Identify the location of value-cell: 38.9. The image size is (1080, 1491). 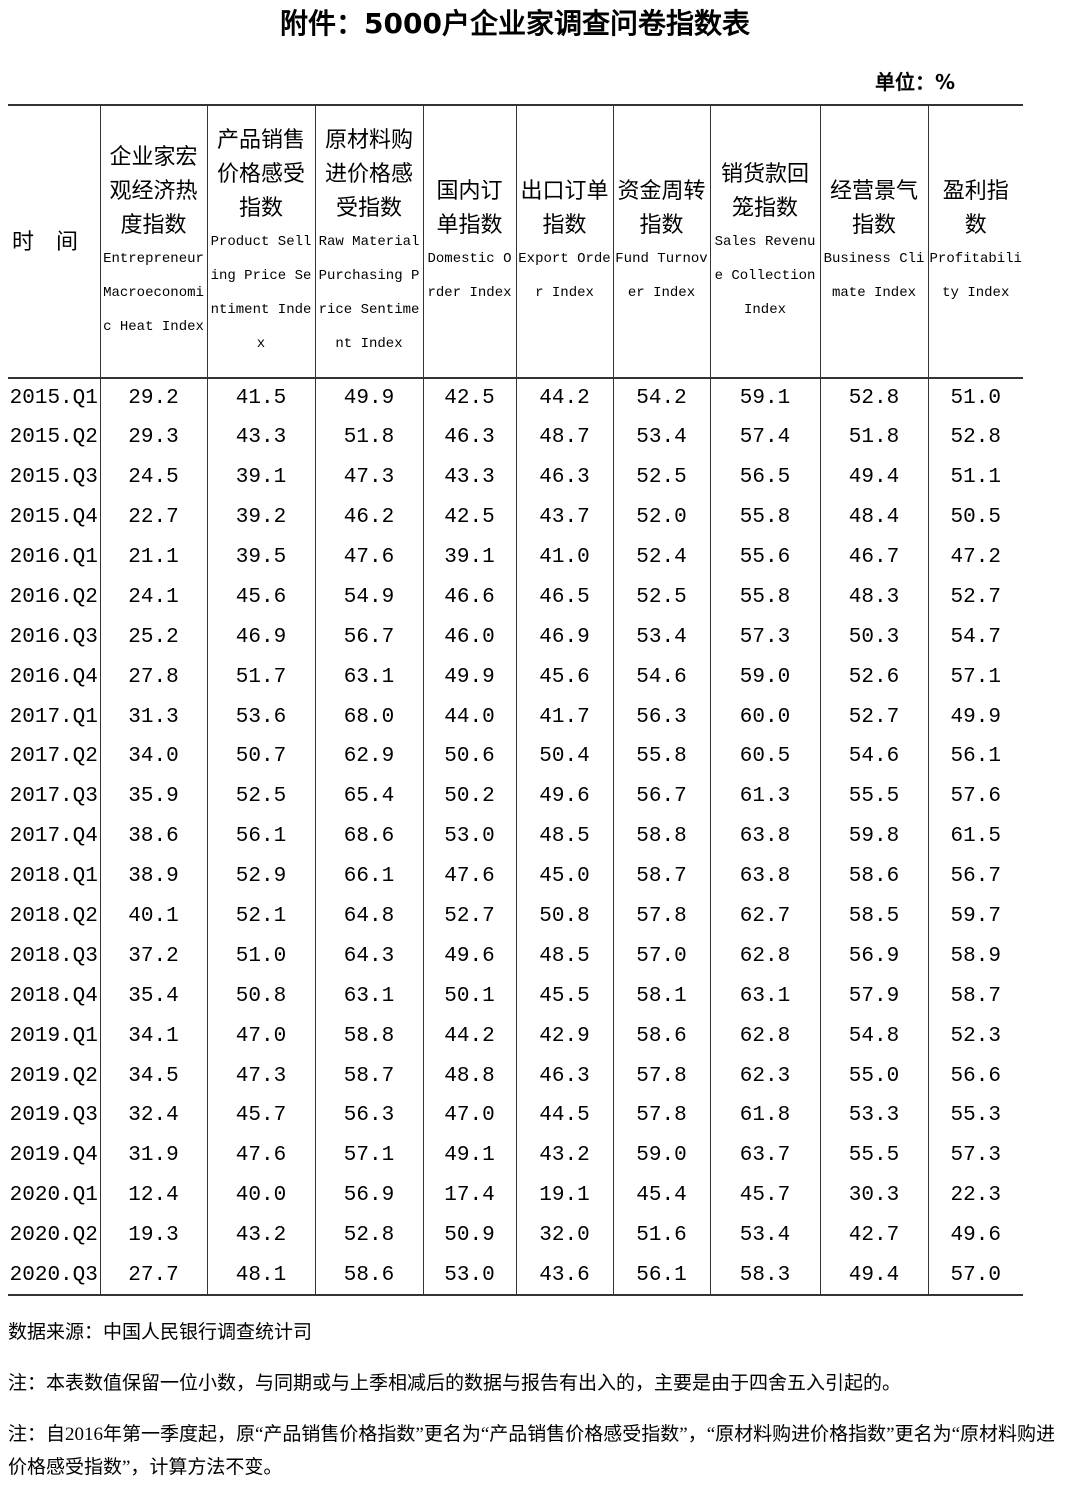
(153, 876).